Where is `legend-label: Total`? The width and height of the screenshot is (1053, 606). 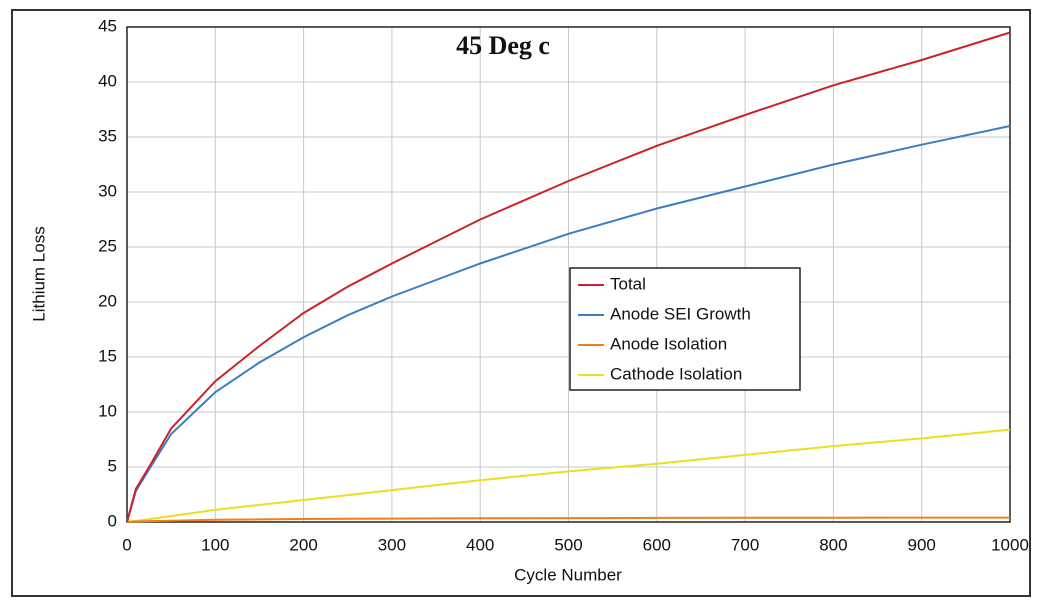 legend-label: Total is located at coordinates (628, 283).